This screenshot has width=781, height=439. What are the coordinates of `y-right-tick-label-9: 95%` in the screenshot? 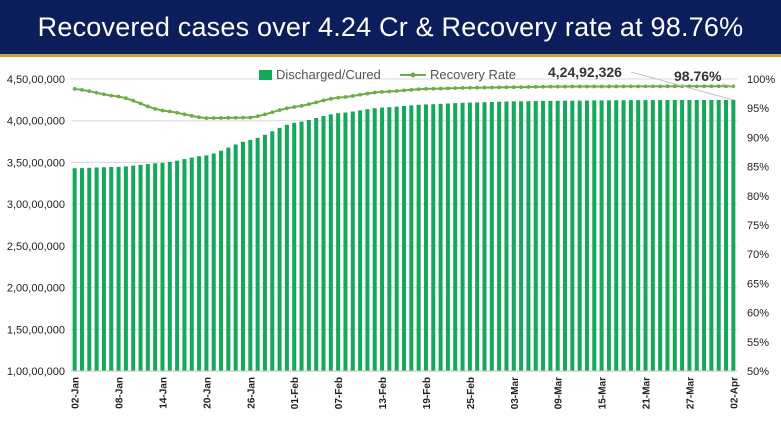 It's located at (758, 109).